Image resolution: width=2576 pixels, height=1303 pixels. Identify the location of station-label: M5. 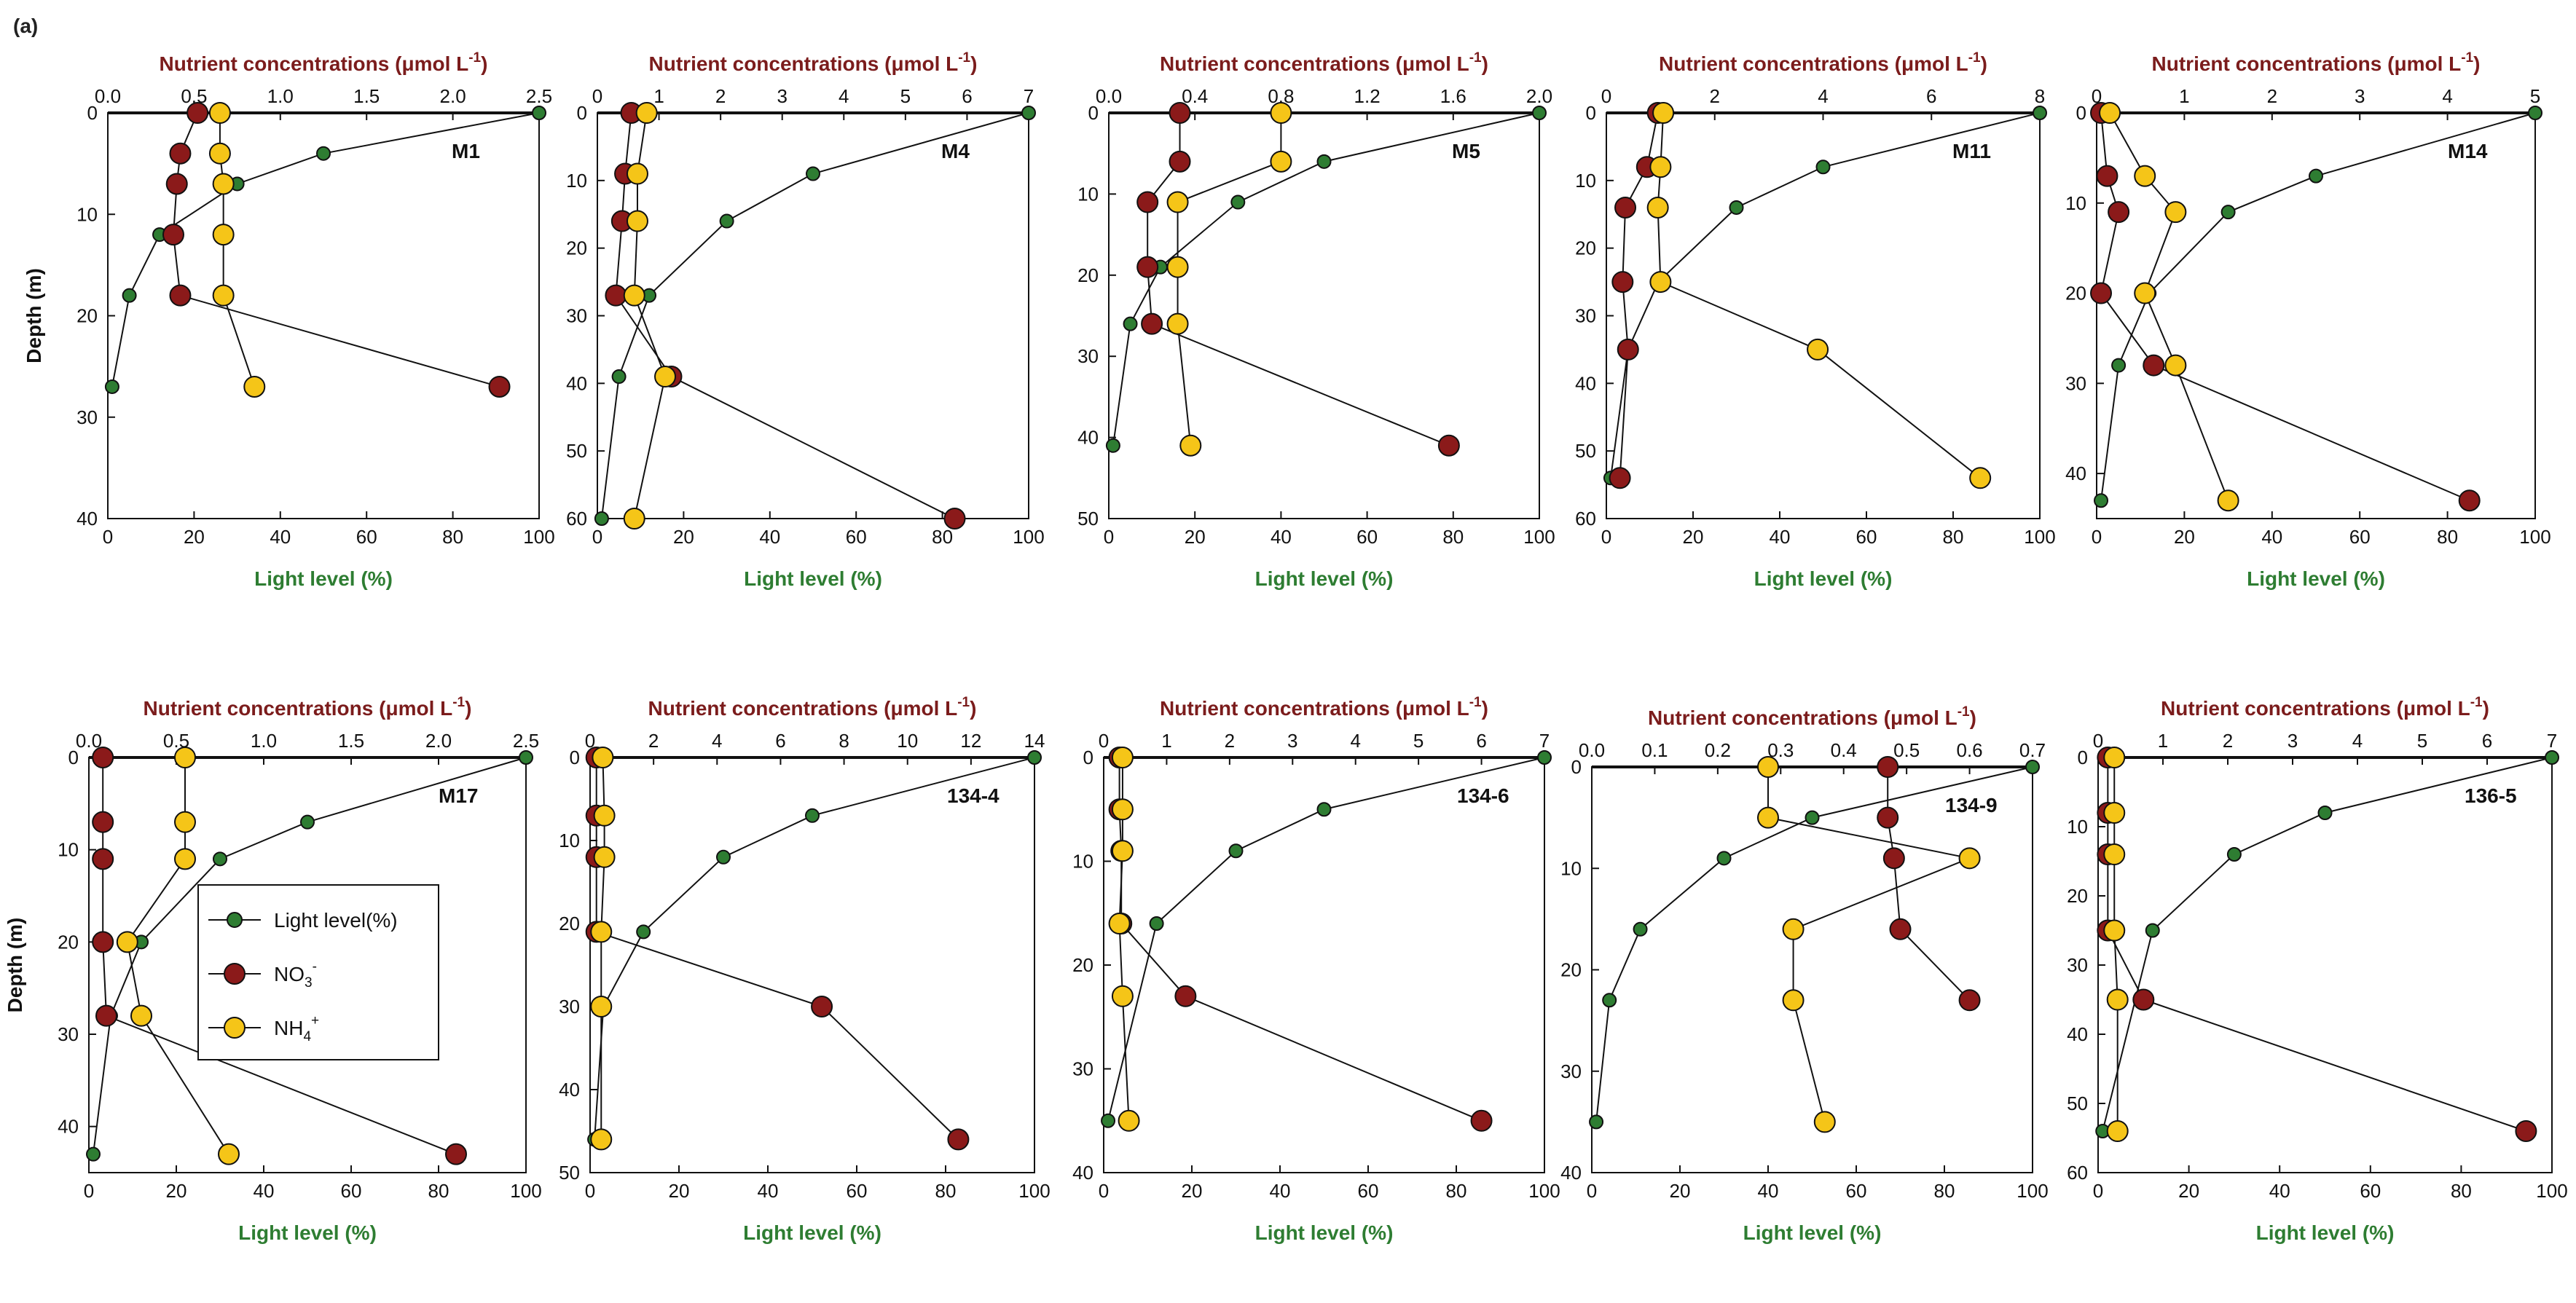
(1466, 151).